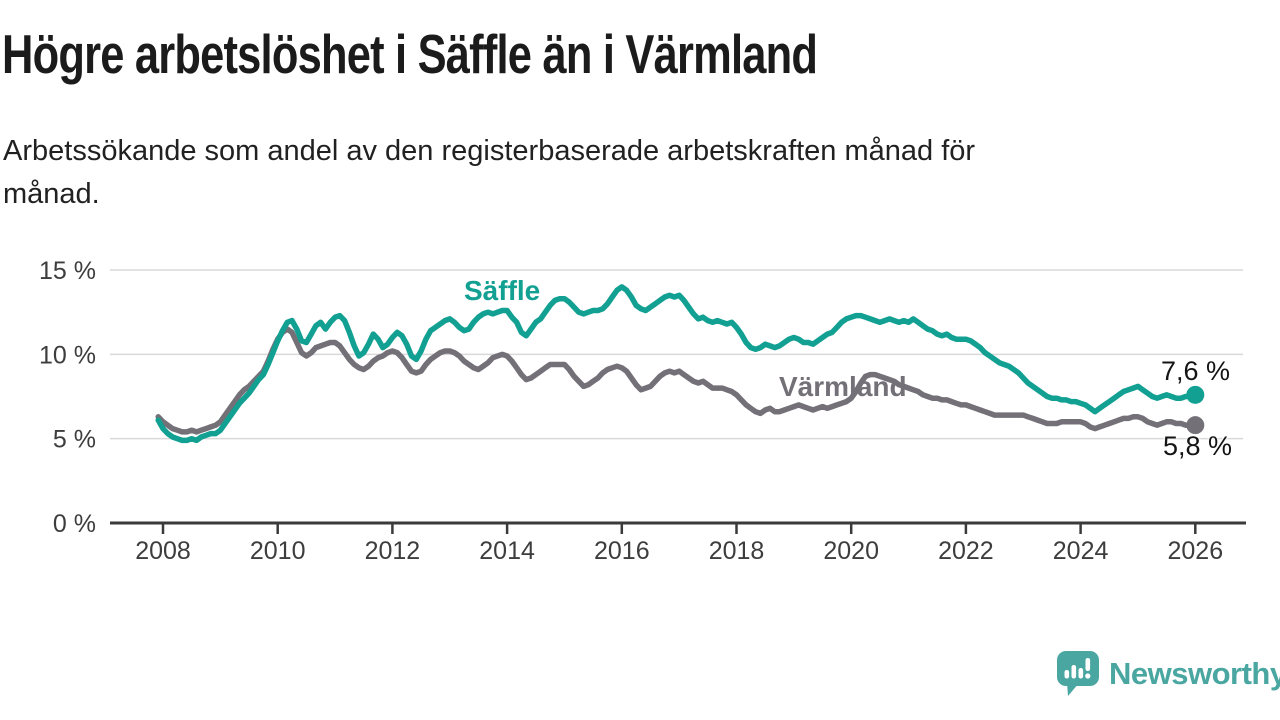 The height and width of the screenshot is (720, 1280). What do you see at coordinates (1198, 446) in the screenshot?
I see `end-value-label-varmland: 5,8 %` at bounding box center [1198, 446].